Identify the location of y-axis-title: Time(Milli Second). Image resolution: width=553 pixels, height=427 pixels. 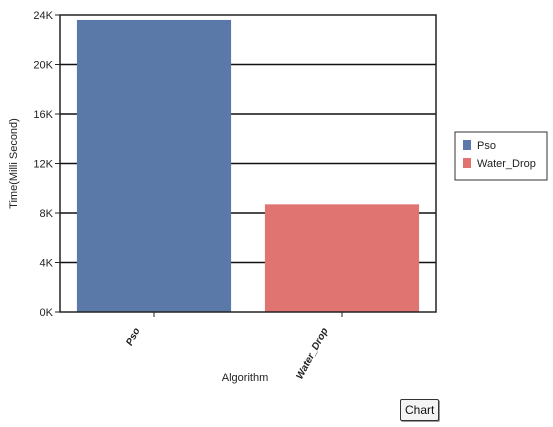
(14, 163).